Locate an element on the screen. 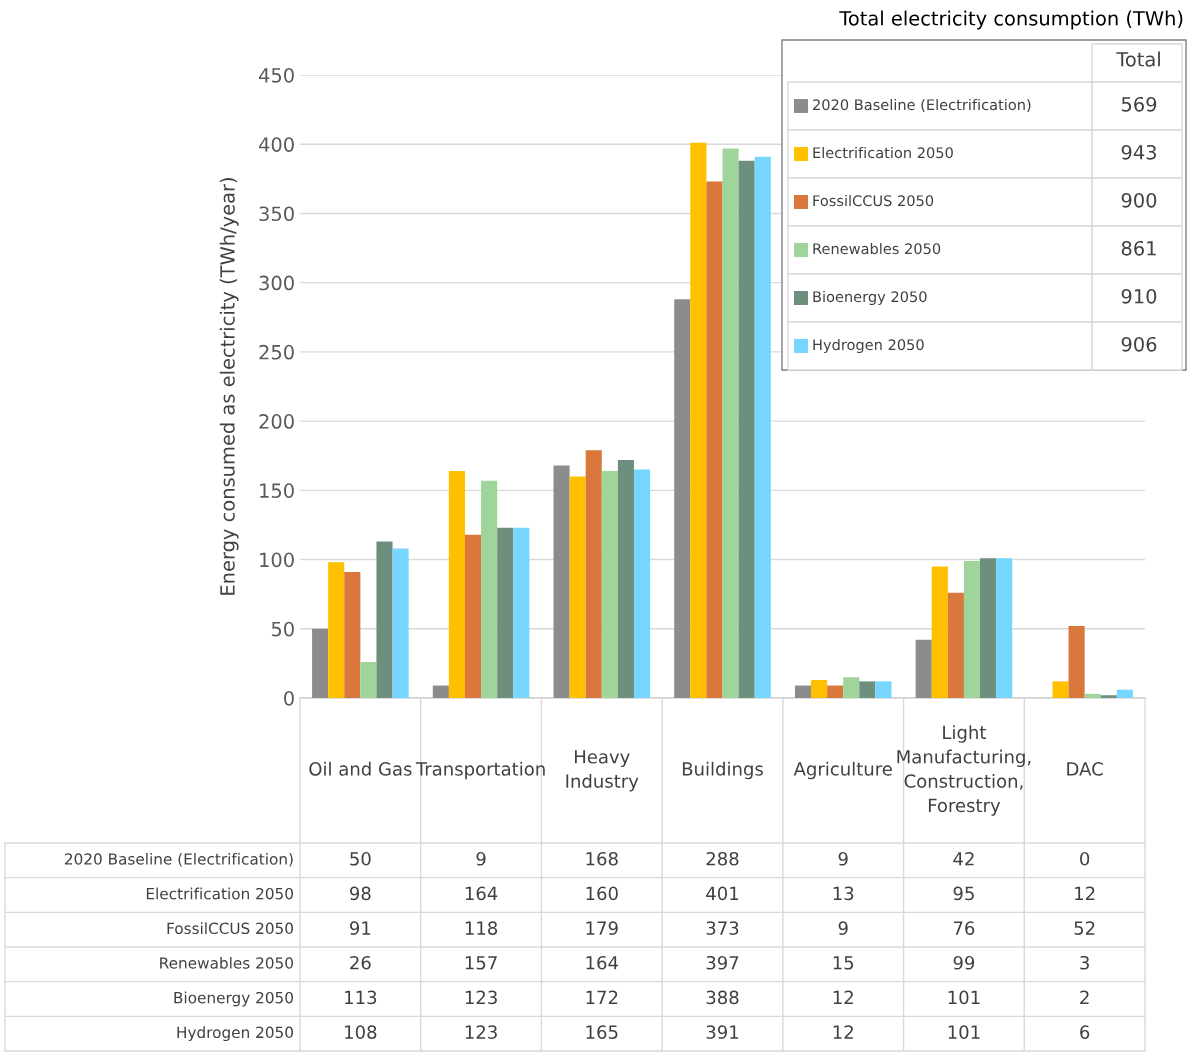  data-label: 288 is located at coordinates (722, 858).